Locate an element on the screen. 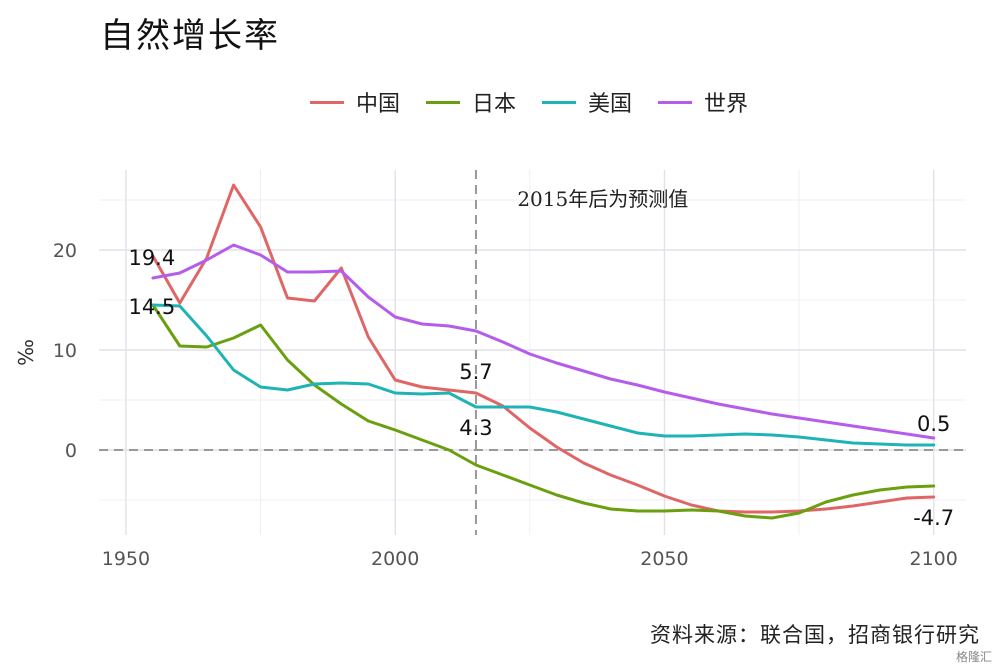 This screenshot has width=1000, height=667. legend-label-world: 世界 is located at coordinates (726, 104).